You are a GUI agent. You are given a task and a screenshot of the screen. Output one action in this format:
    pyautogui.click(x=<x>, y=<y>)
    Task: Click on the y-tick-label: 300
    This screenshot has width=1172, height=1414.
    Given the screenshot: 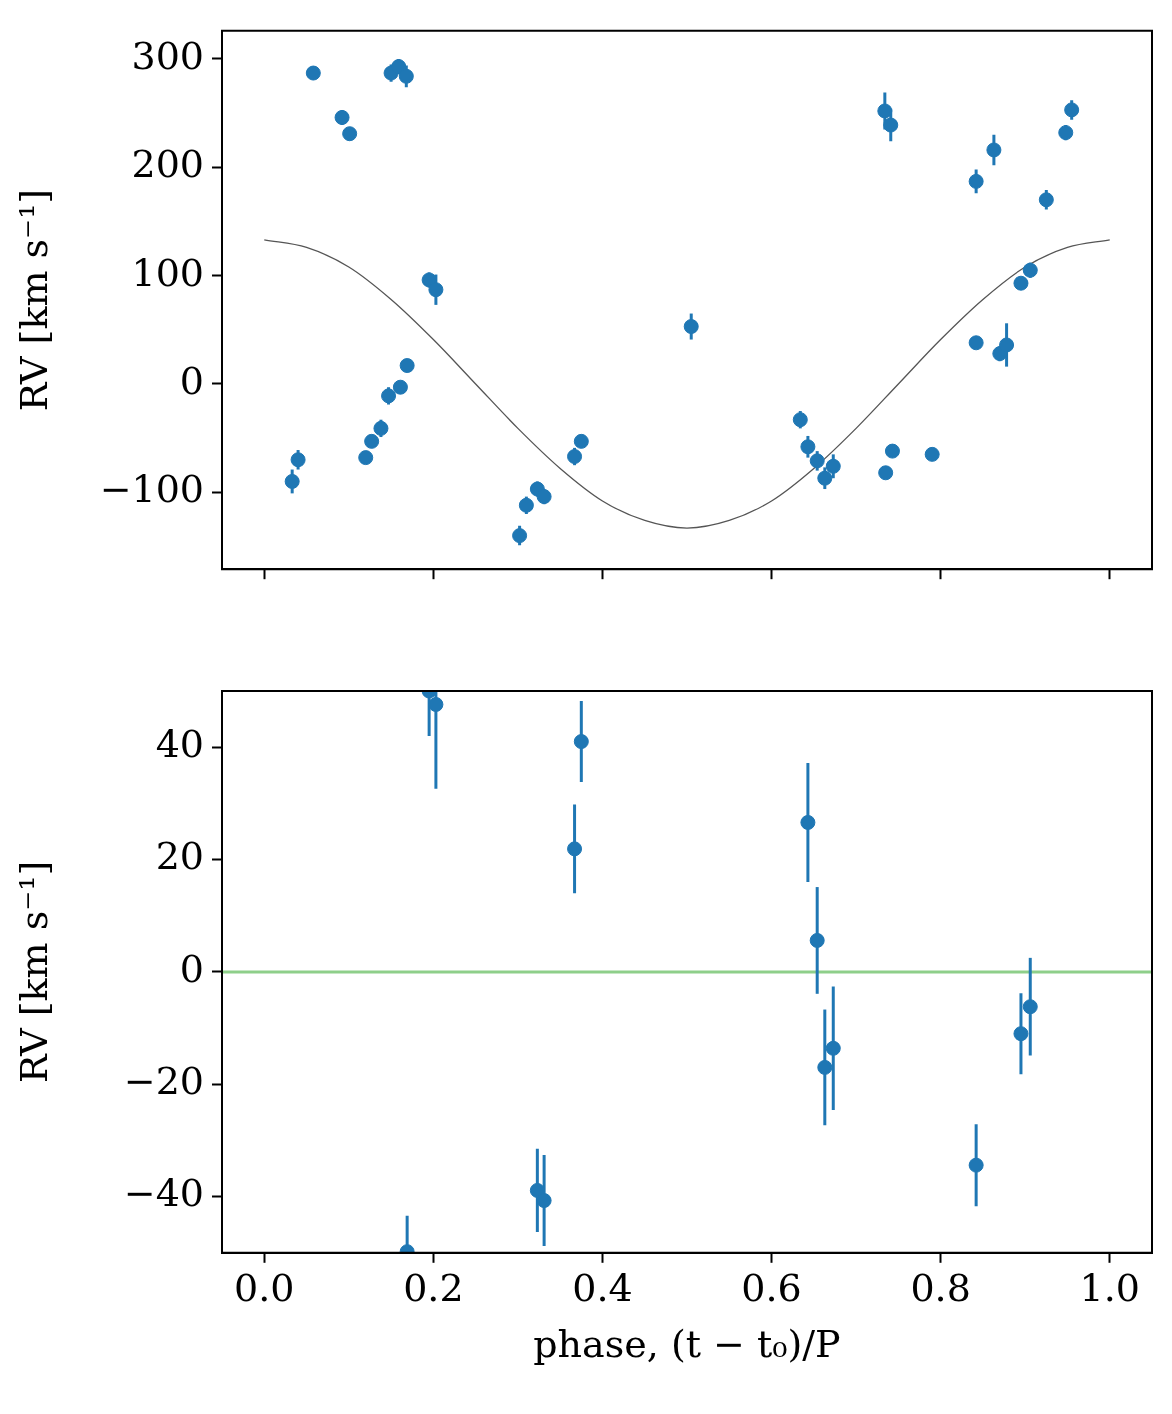 What is the action you would take?
    pyautogui.click(x=167, y=55)
    